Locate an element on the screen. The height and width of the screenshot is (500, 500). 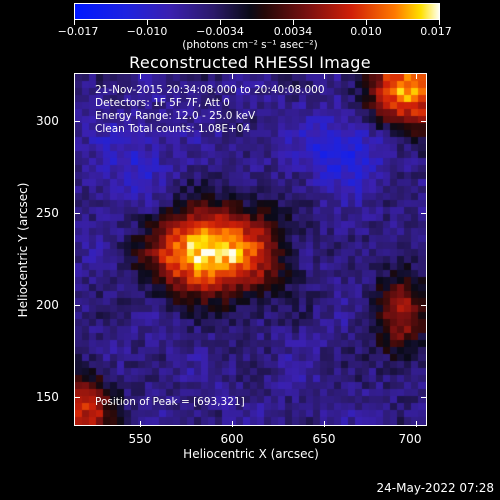
colorbar-tick-label: −0.017 is located at coordinates (78, 31).